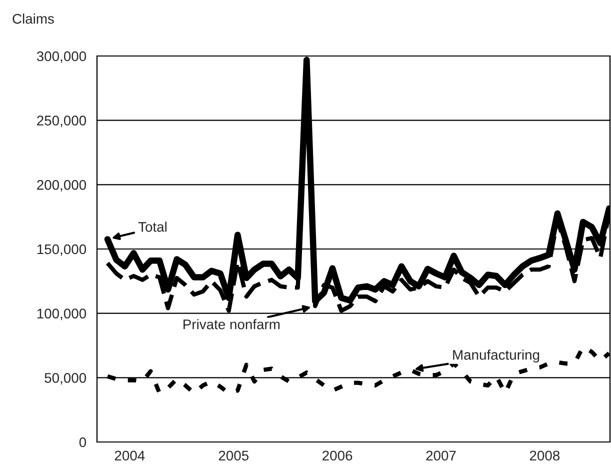 The image size is (611, 467). I want to click on y-tick-label: 50,000, so click(65, 378).